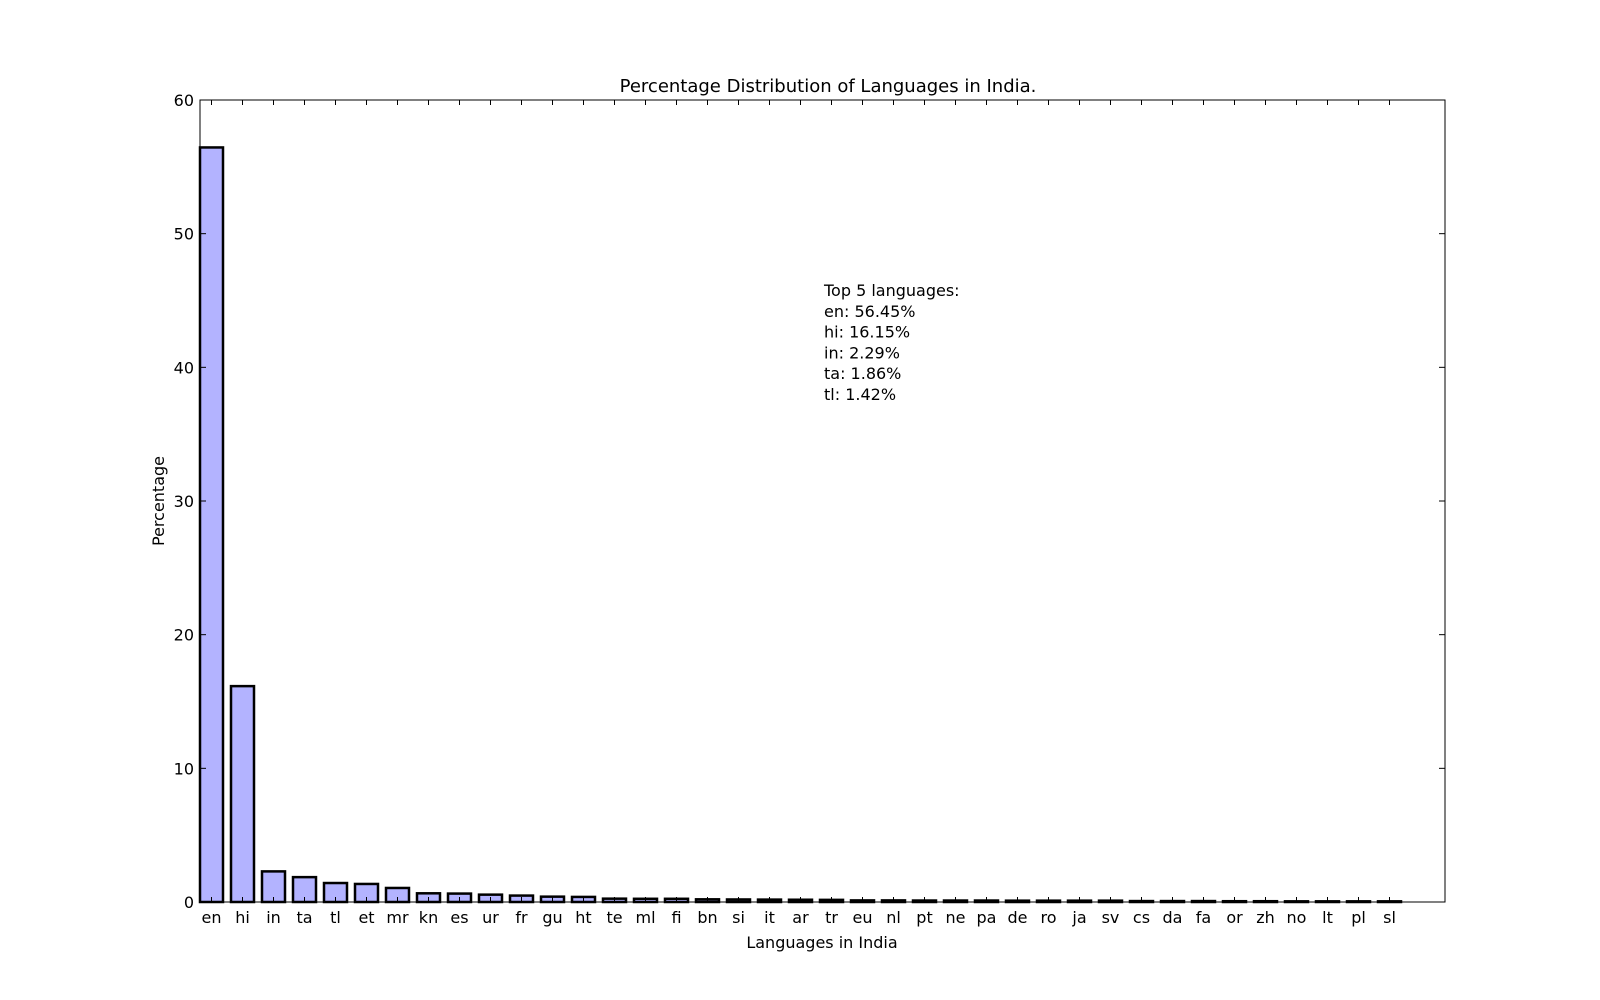  Describe the element at coordinates (583, 917) in the screenshot. I see `x-tick-label: ht` at that location.